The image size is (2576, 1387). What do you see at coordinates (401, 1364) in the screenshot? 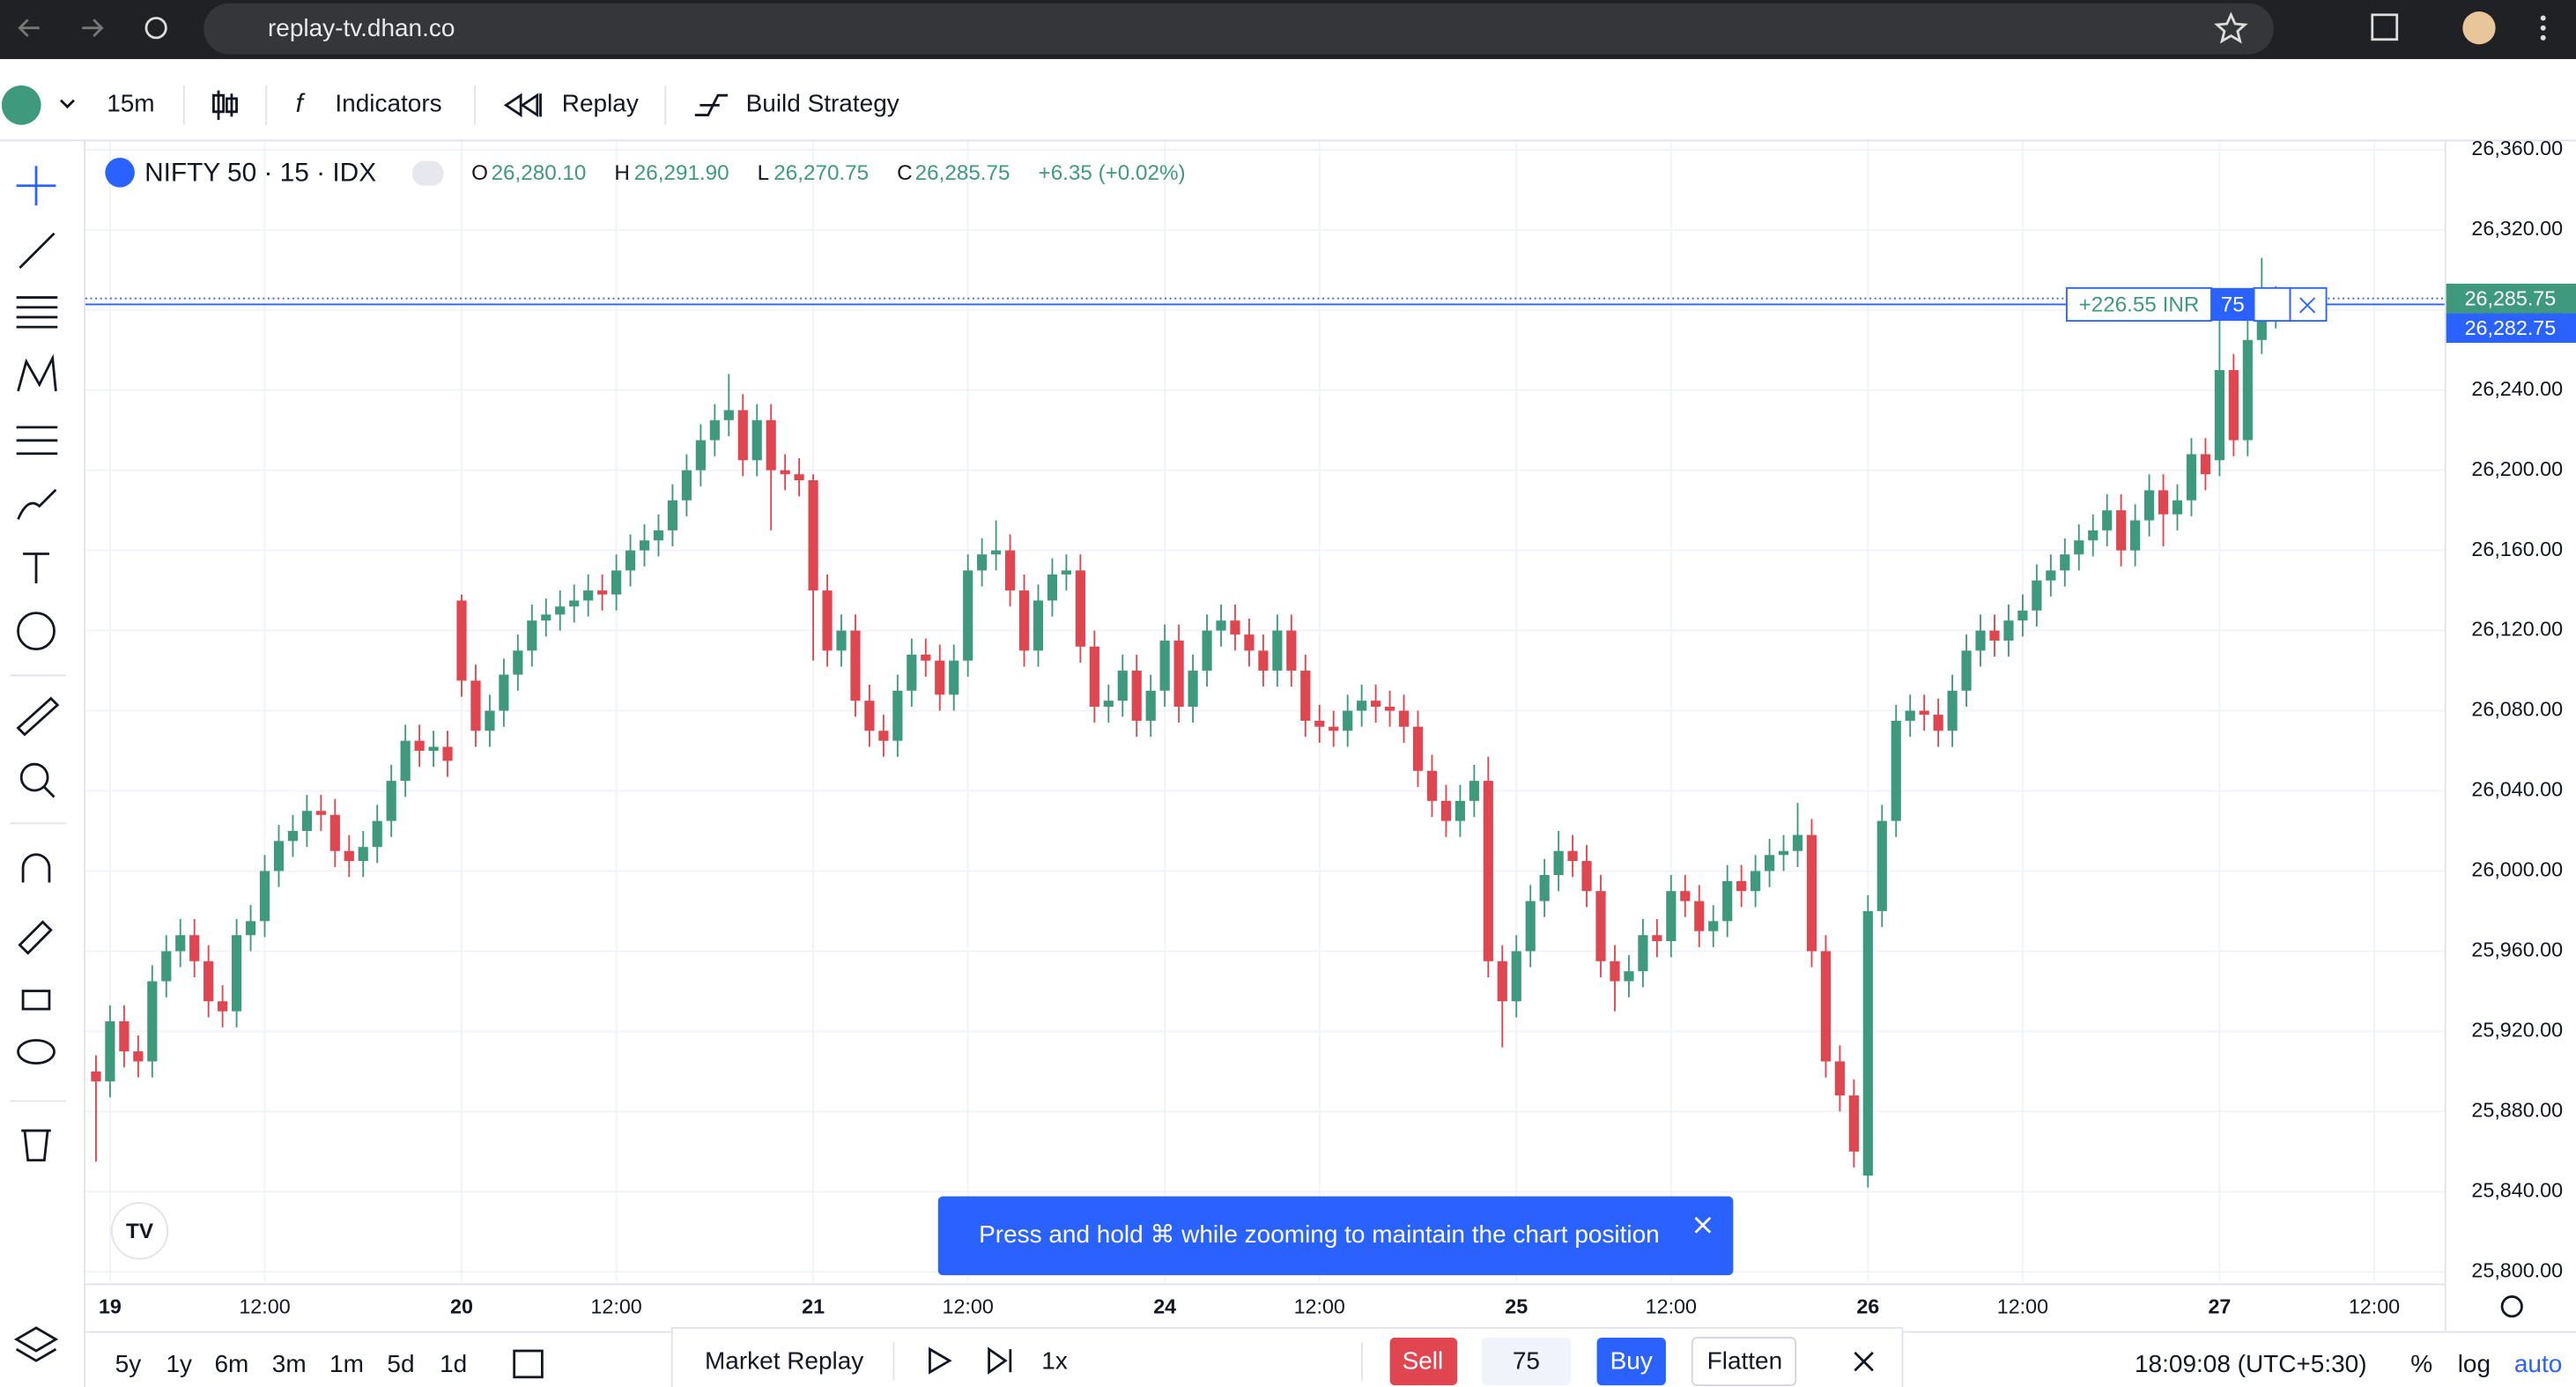
I see `range-button: 5d` at bounding box center [401, 1364].